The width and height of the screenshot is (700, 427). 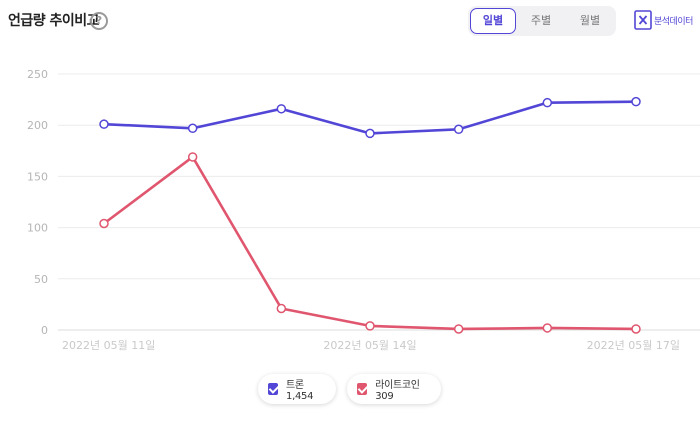 I want to click on export-data-label: 분석데이터, so click(x=673, y=21).